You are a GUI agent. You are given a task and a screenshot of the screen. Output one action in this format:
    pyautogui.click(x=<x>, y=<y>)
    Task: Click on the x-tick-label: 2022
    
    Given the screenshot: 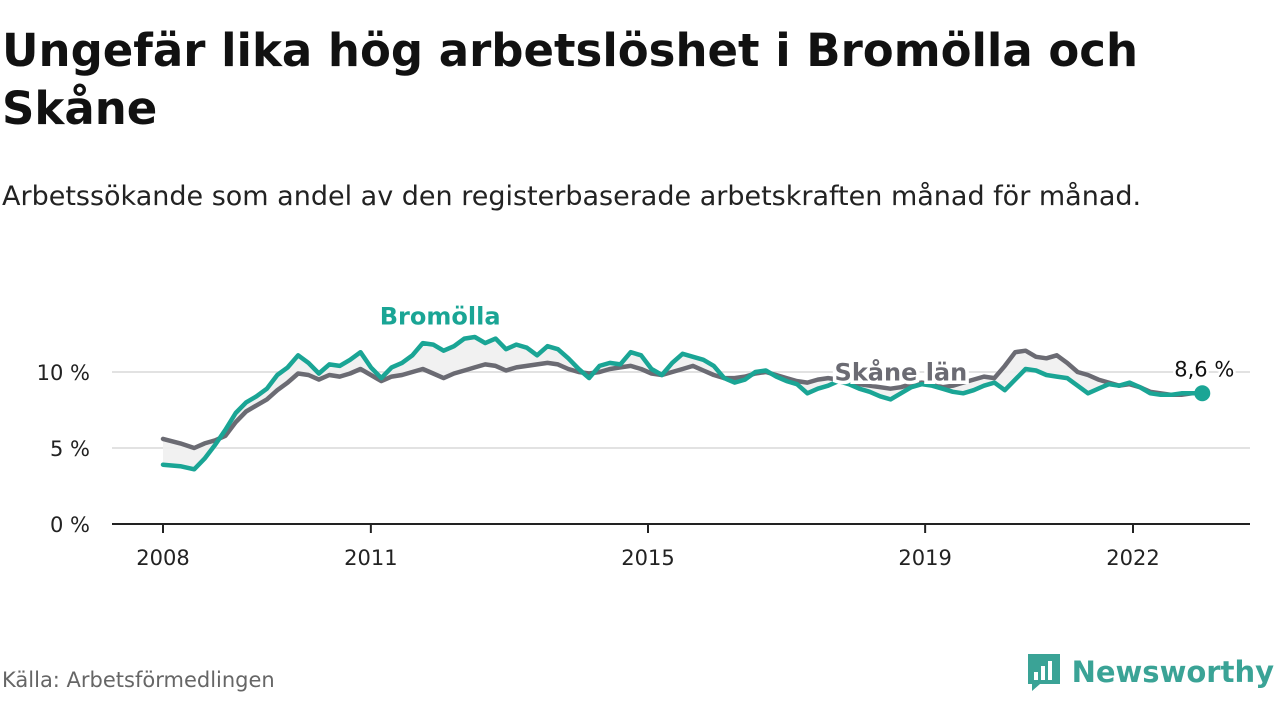 What is the action you would take?
    pyautogui.click(x=1132, y=558)
    